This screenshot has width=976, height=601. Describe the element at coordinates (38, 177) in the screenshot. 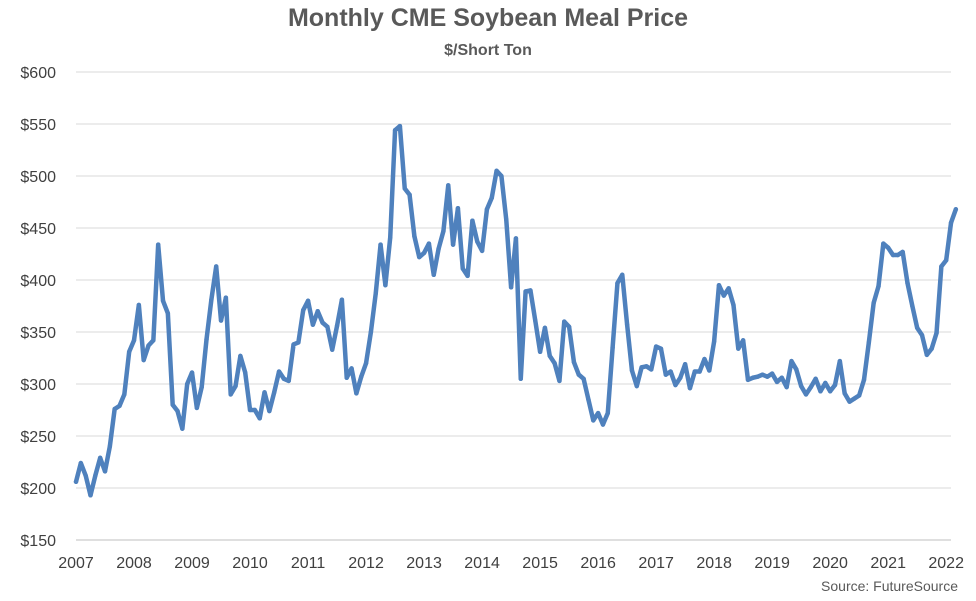

I see `y-tick-label: $500` at that location.